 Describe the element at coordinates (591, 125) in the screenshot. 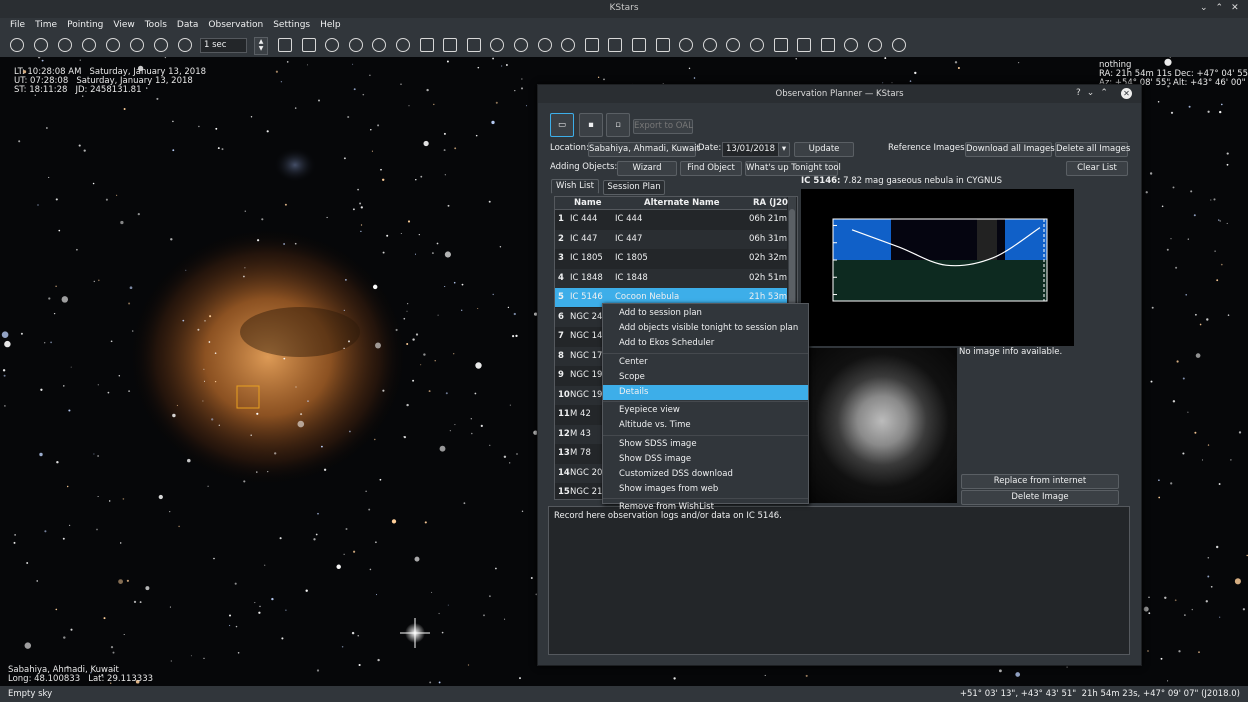

I see `save-button: ▪` at that location.